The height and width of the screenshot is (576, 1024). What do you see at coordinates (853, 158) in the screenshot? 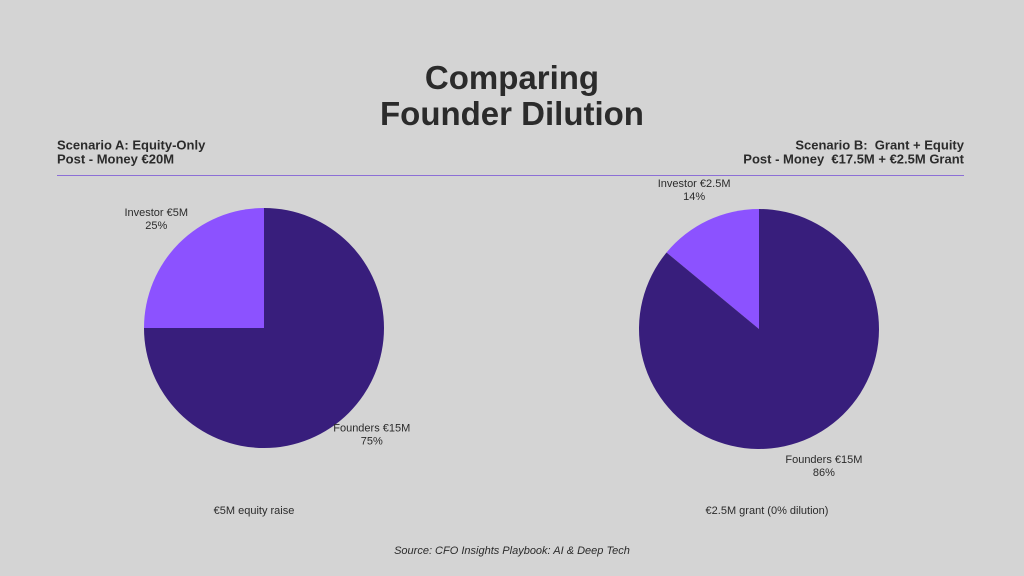
I see `scenario-subtitle: Post - Money €17.5M + €2.5M Grant` at bounding box center [853, 158].